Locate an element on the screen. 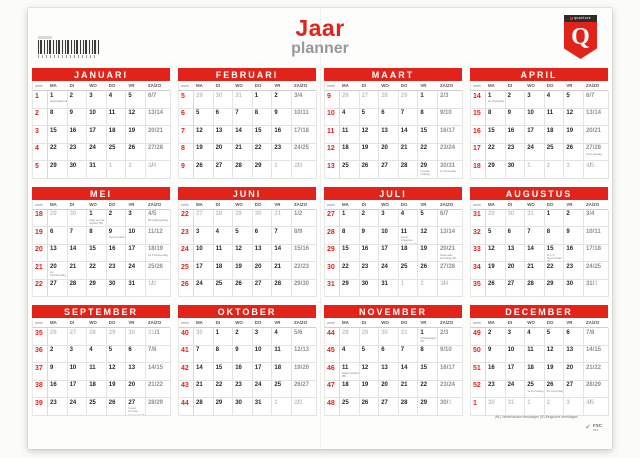 This screenshot has height=458, width=640. day-number: 17 is located at coordinates (530, 130).